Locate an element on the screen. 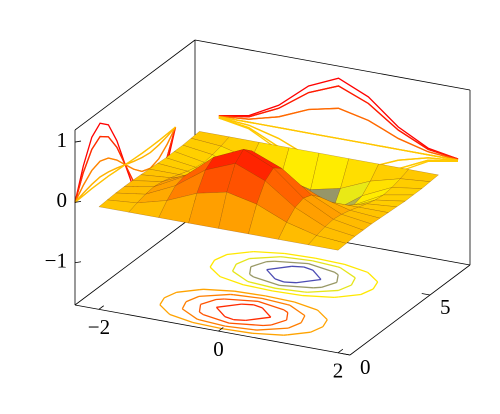 This screenshot has width=500, height=414. z-tick-label: −1 is located at coordinates (56, 261).